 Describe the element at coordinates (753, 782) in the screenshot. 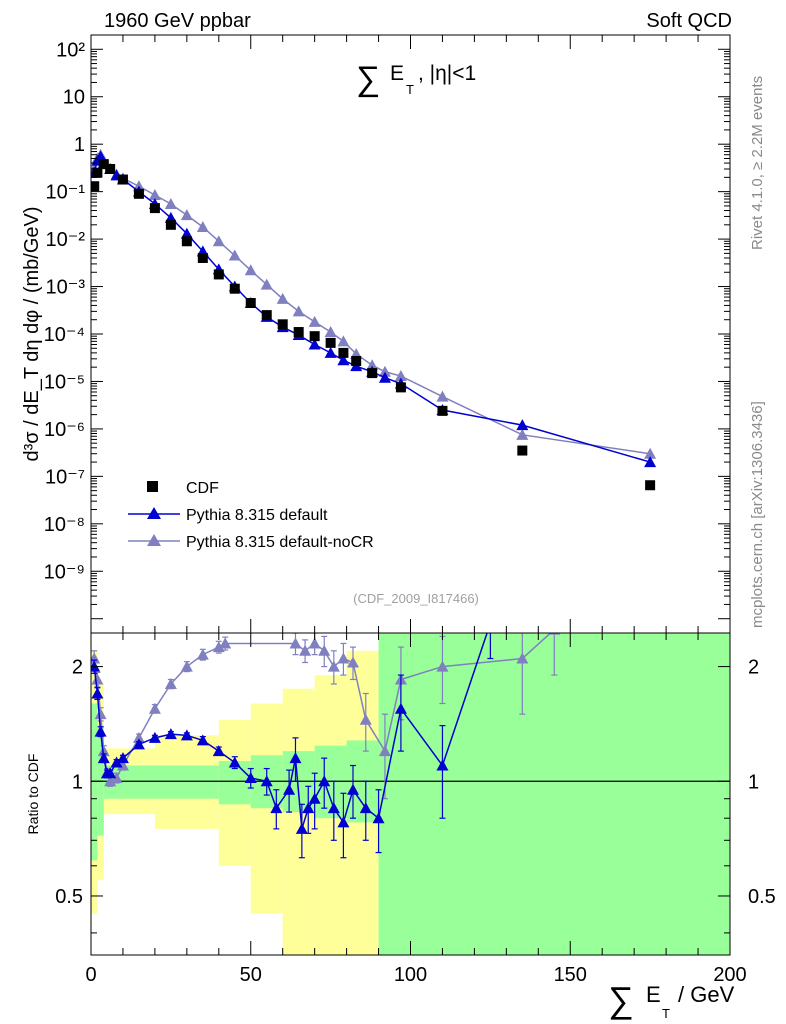

I see `ratio-y-tick-label-right: 1` at that location.